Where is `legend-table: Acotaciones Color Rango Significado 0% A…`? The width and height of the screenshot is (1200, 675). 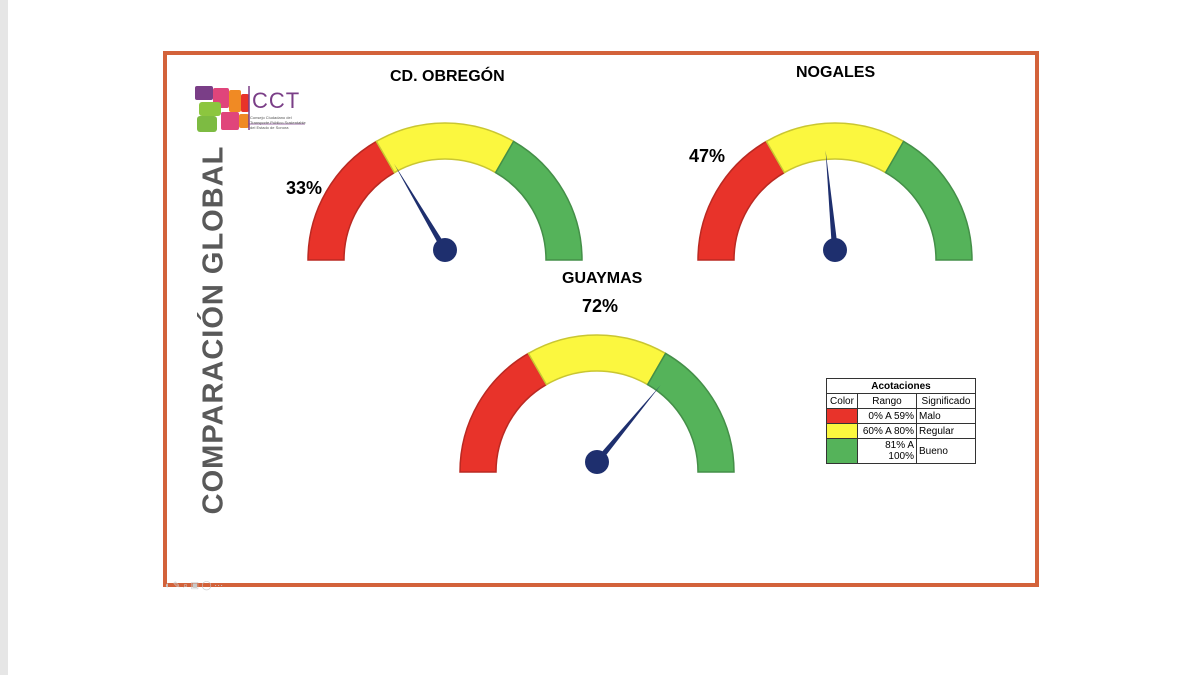 legend-table: Acotaciones Color Rango Significado 0% A… is located at coordinates (901, 421).